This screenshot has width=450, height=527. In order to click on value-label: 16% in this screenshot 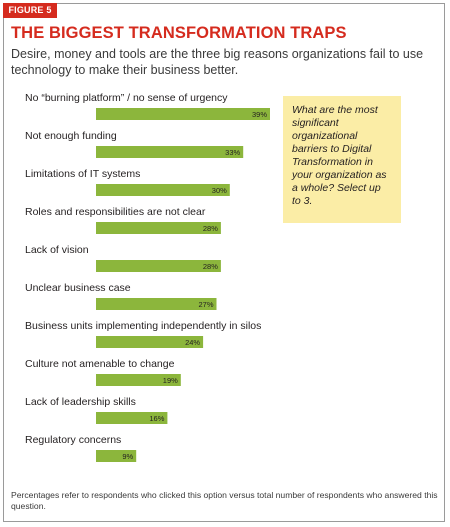, I will do `click(156, 418)`.